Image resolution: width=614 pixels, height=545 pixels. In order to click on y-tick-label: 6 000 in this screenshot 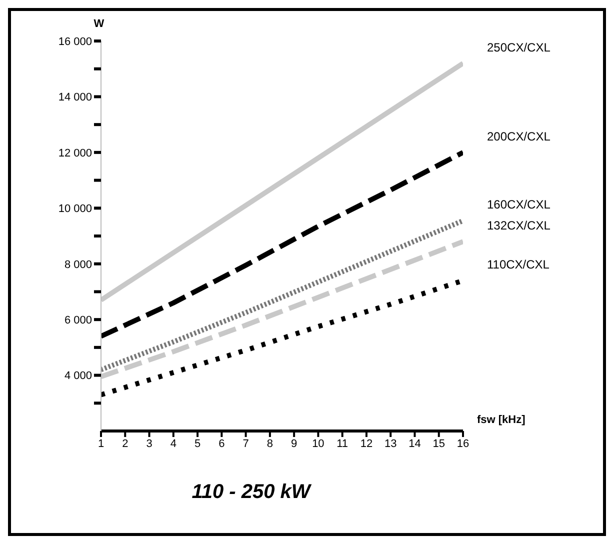, I will do `click(78, 320)`.